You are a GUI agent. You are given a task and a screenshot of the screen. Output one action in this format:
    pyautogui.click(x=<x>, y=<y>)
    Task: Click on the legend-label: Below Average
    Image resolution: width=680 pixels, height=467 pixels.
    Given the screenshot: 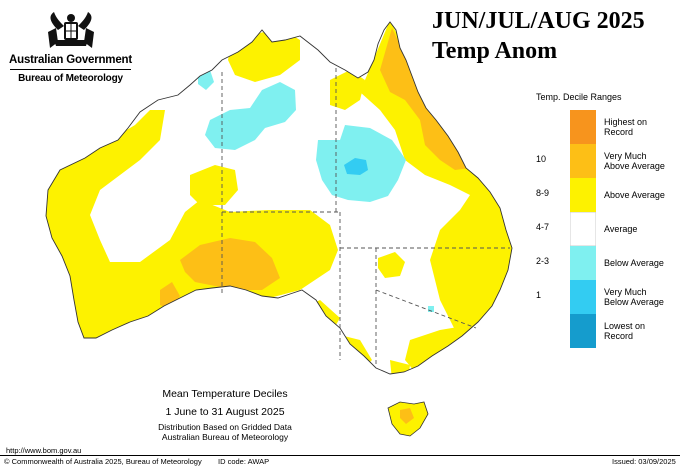 What is the action you would take?
    pyautogui.click(x=639, y=263)
    